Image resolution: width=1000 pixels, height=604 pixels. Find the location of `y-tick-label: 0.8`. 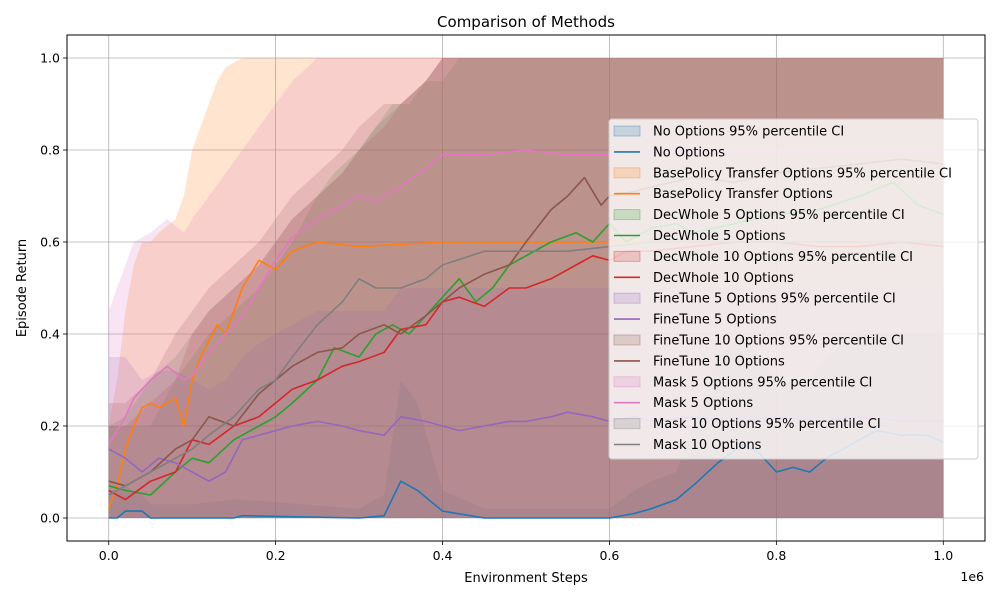

y-tick-label: 0.8 is located at coordinates (50, 150).